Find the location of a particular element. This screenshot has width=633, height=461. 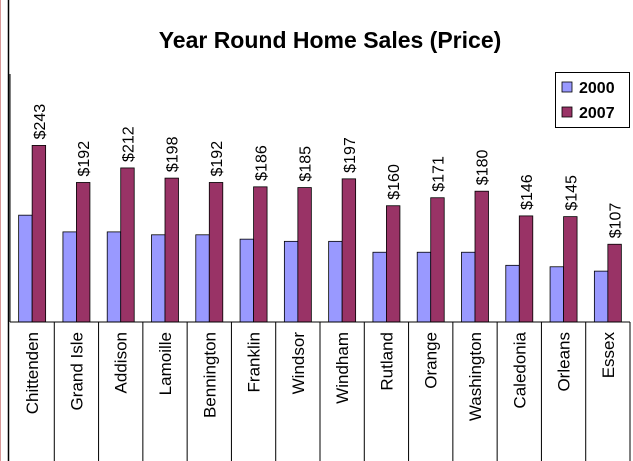

x-tick-label: Windsor is located at coordinates (298, 363).